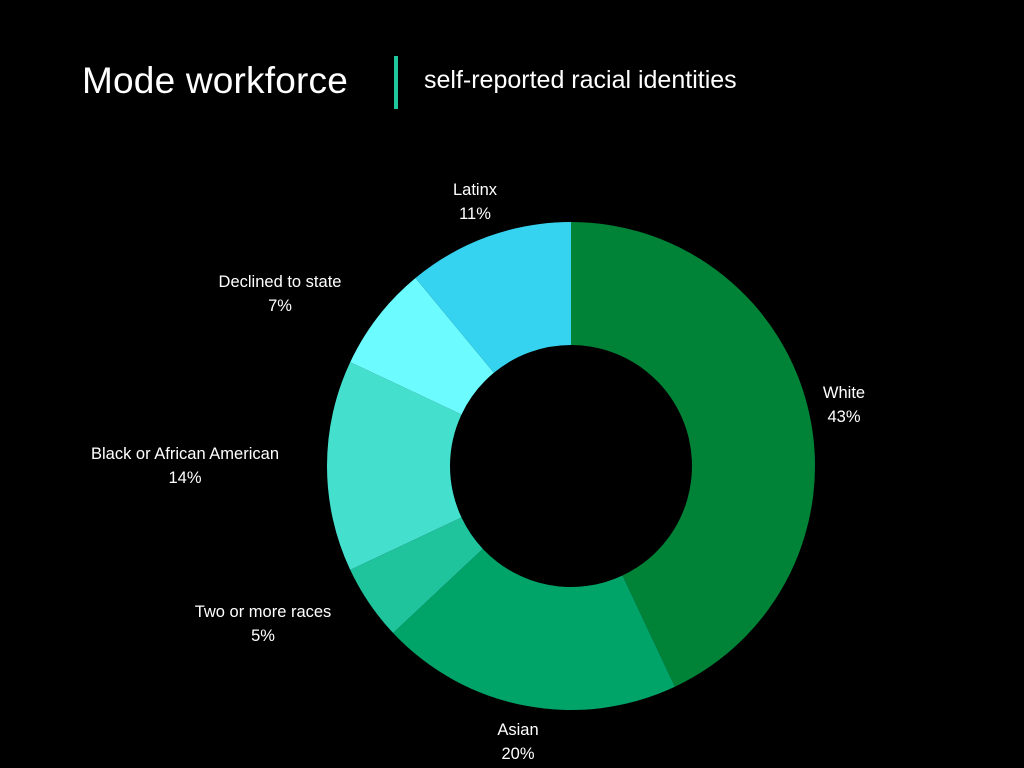 The width and height of the screenshot is (1024, 768). Describe the element at coordinates (422, 346) in the screenshot. I see `slice-declined-to-state` at that location.